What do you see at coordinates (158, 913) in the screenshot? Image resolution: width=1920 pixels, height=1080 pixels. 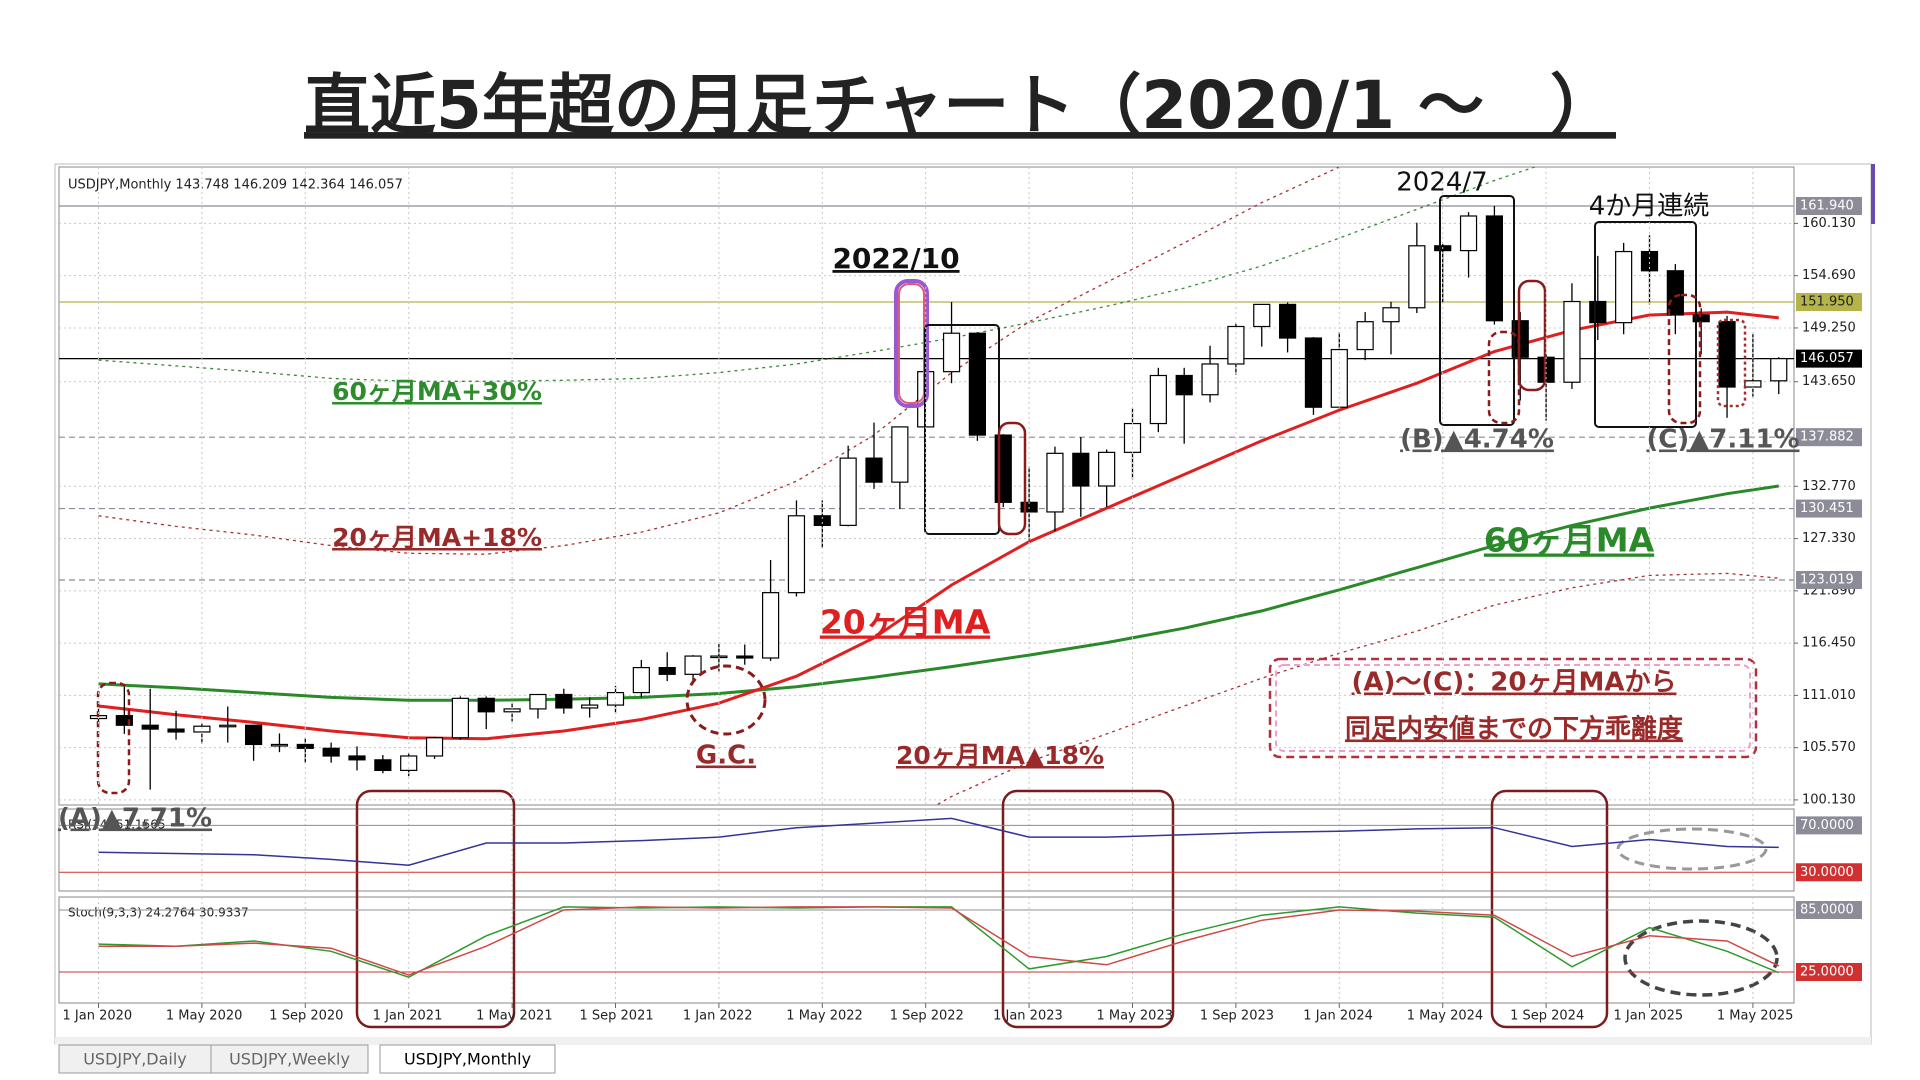 I see `stoch-header: Stoch(9,3,3) 24.2764 30.9337` at bounding box center [158, 913].